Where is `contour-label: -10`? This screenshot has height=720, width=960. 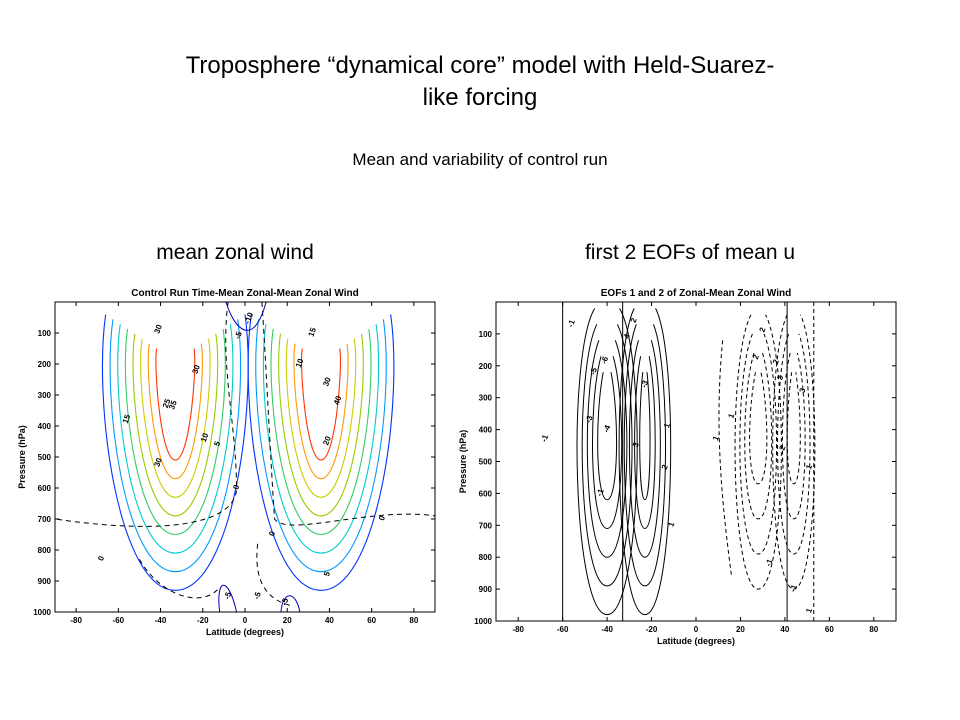
contour-label: -10 is located at coordinates (249, 318).